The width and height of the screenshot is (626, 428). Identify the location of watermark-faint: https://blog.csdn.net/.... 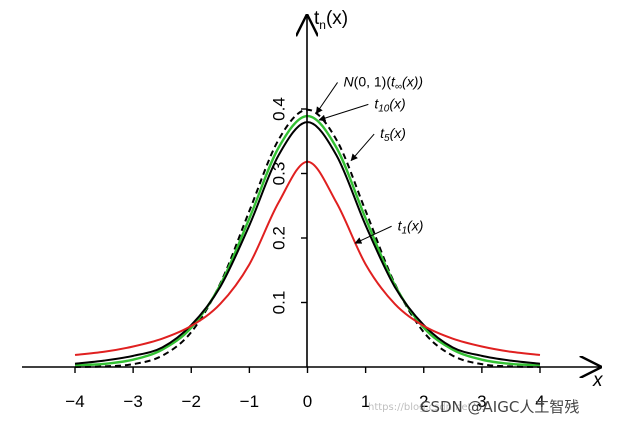
(426, 407).